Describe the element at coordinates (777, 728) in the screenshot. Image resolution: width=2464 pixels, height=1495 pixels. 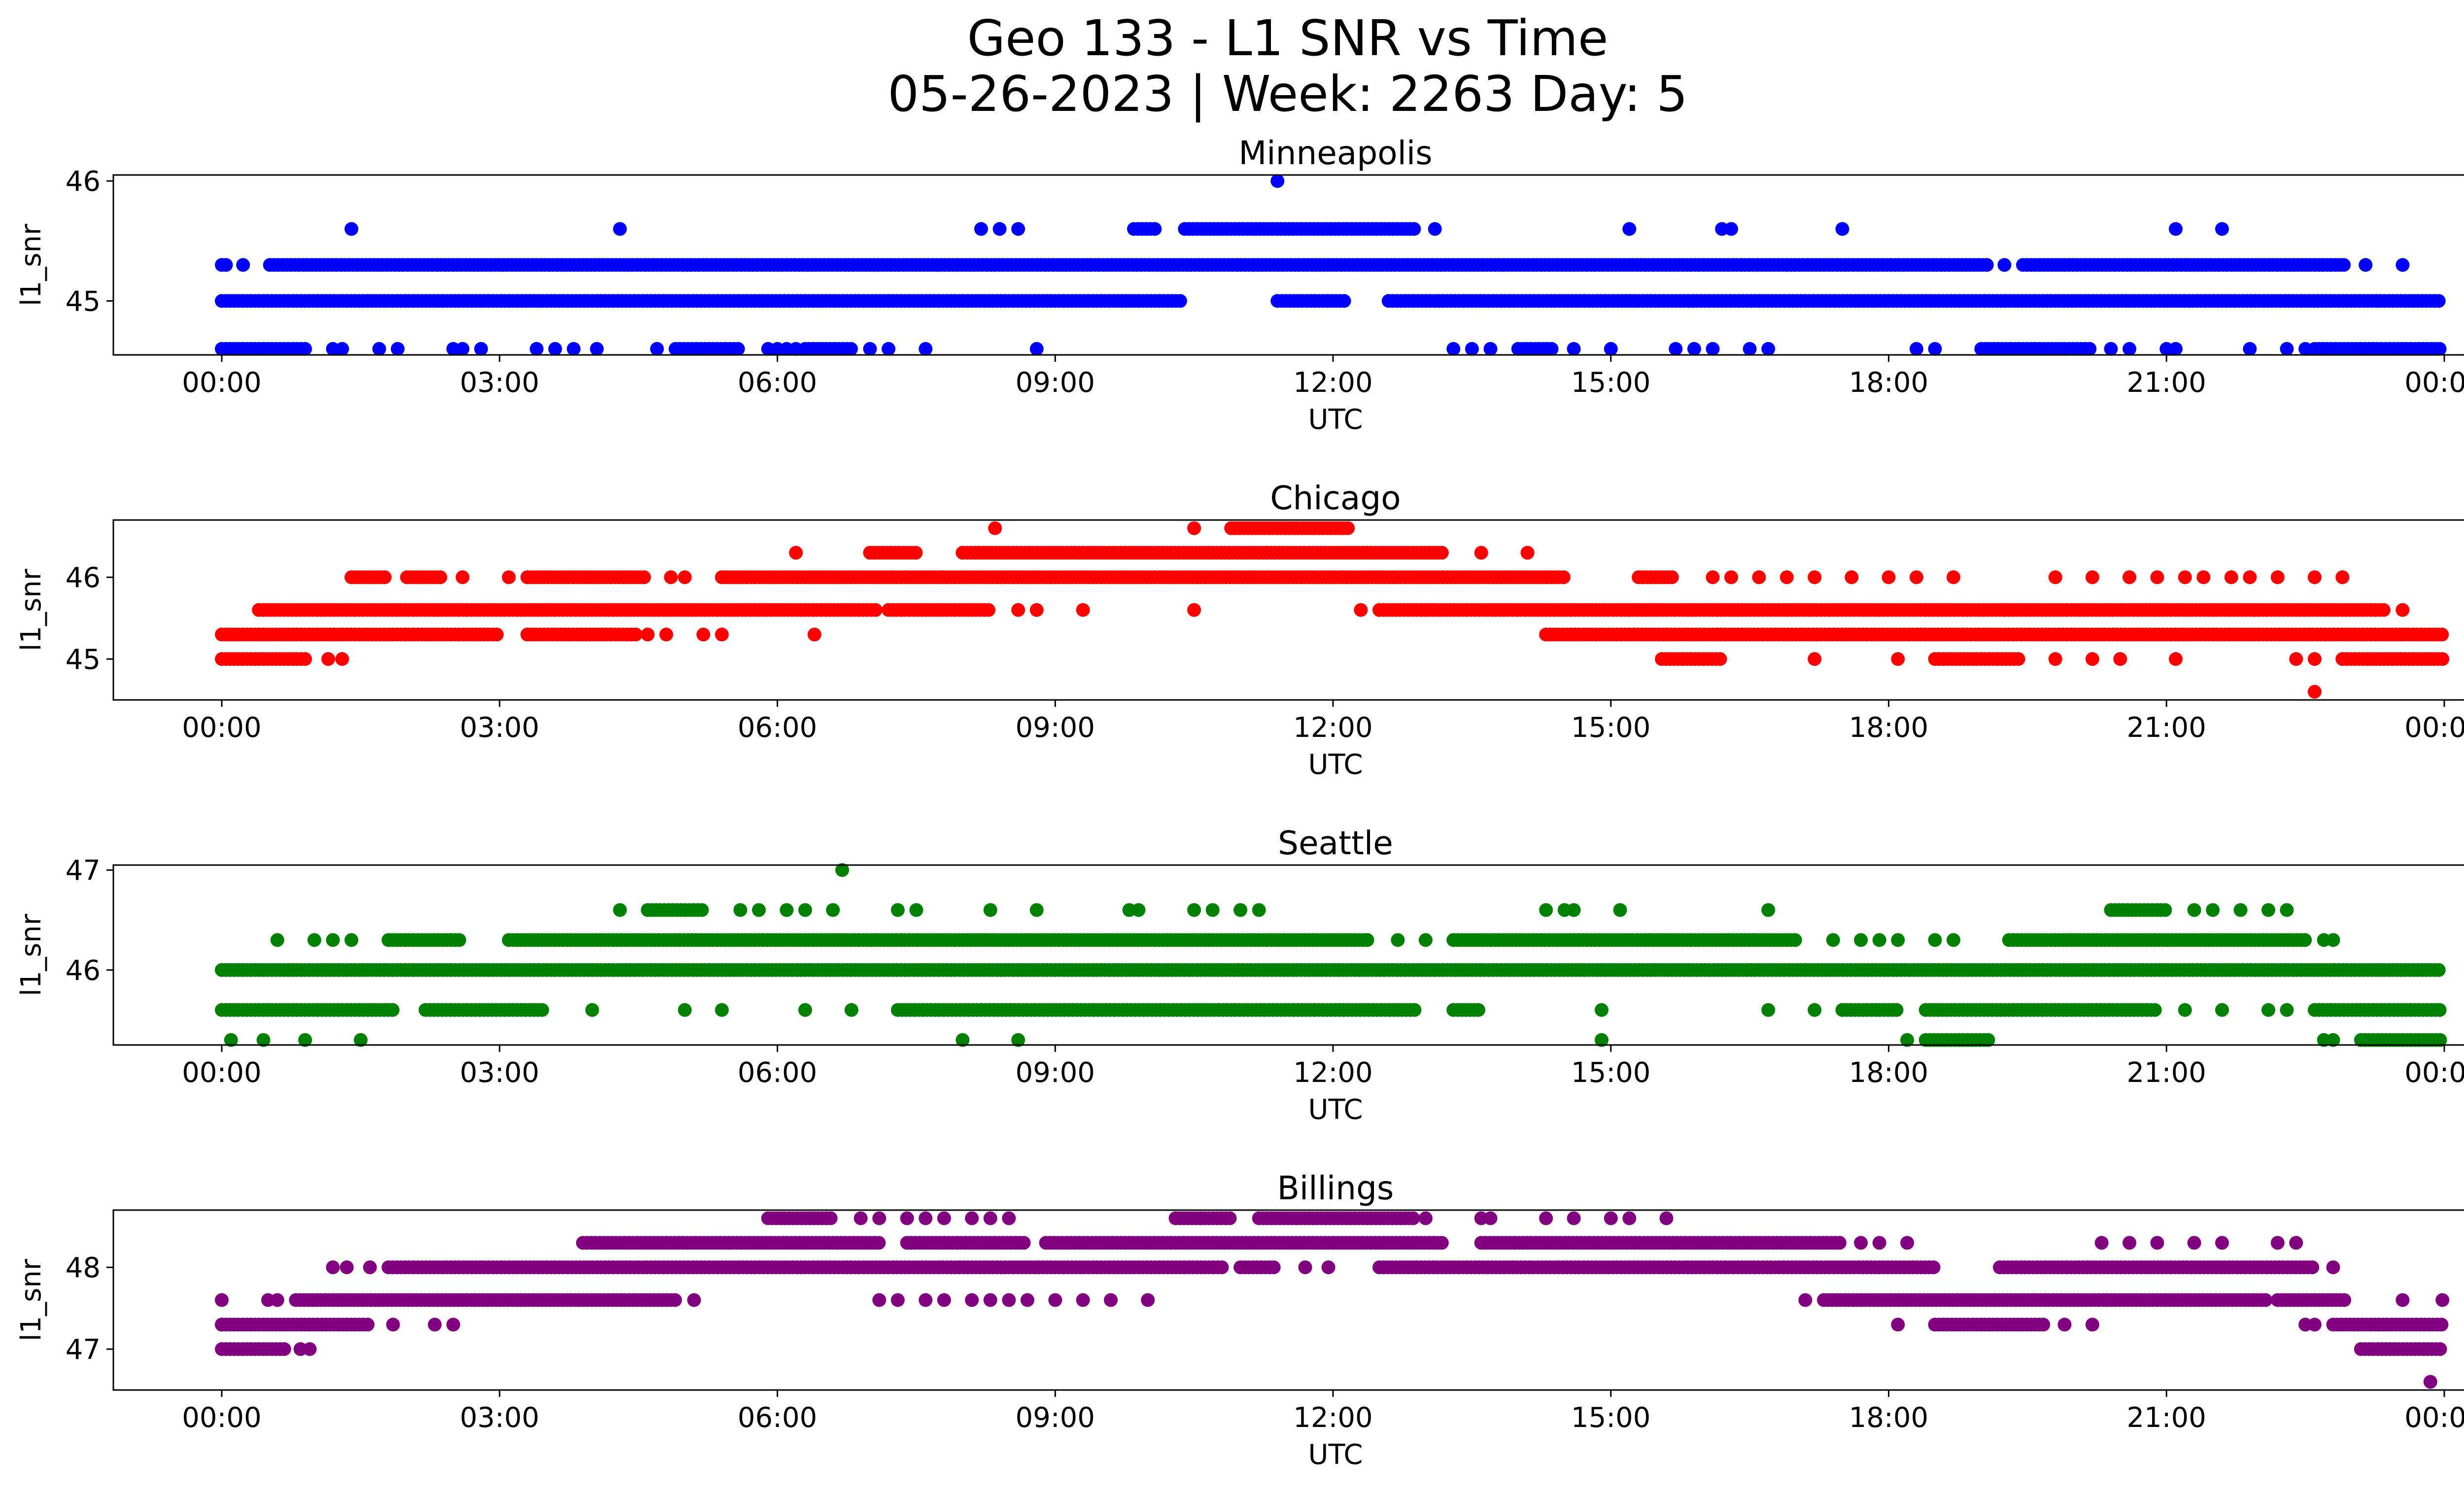
I see `x-tick-label: 06:00` at that location.